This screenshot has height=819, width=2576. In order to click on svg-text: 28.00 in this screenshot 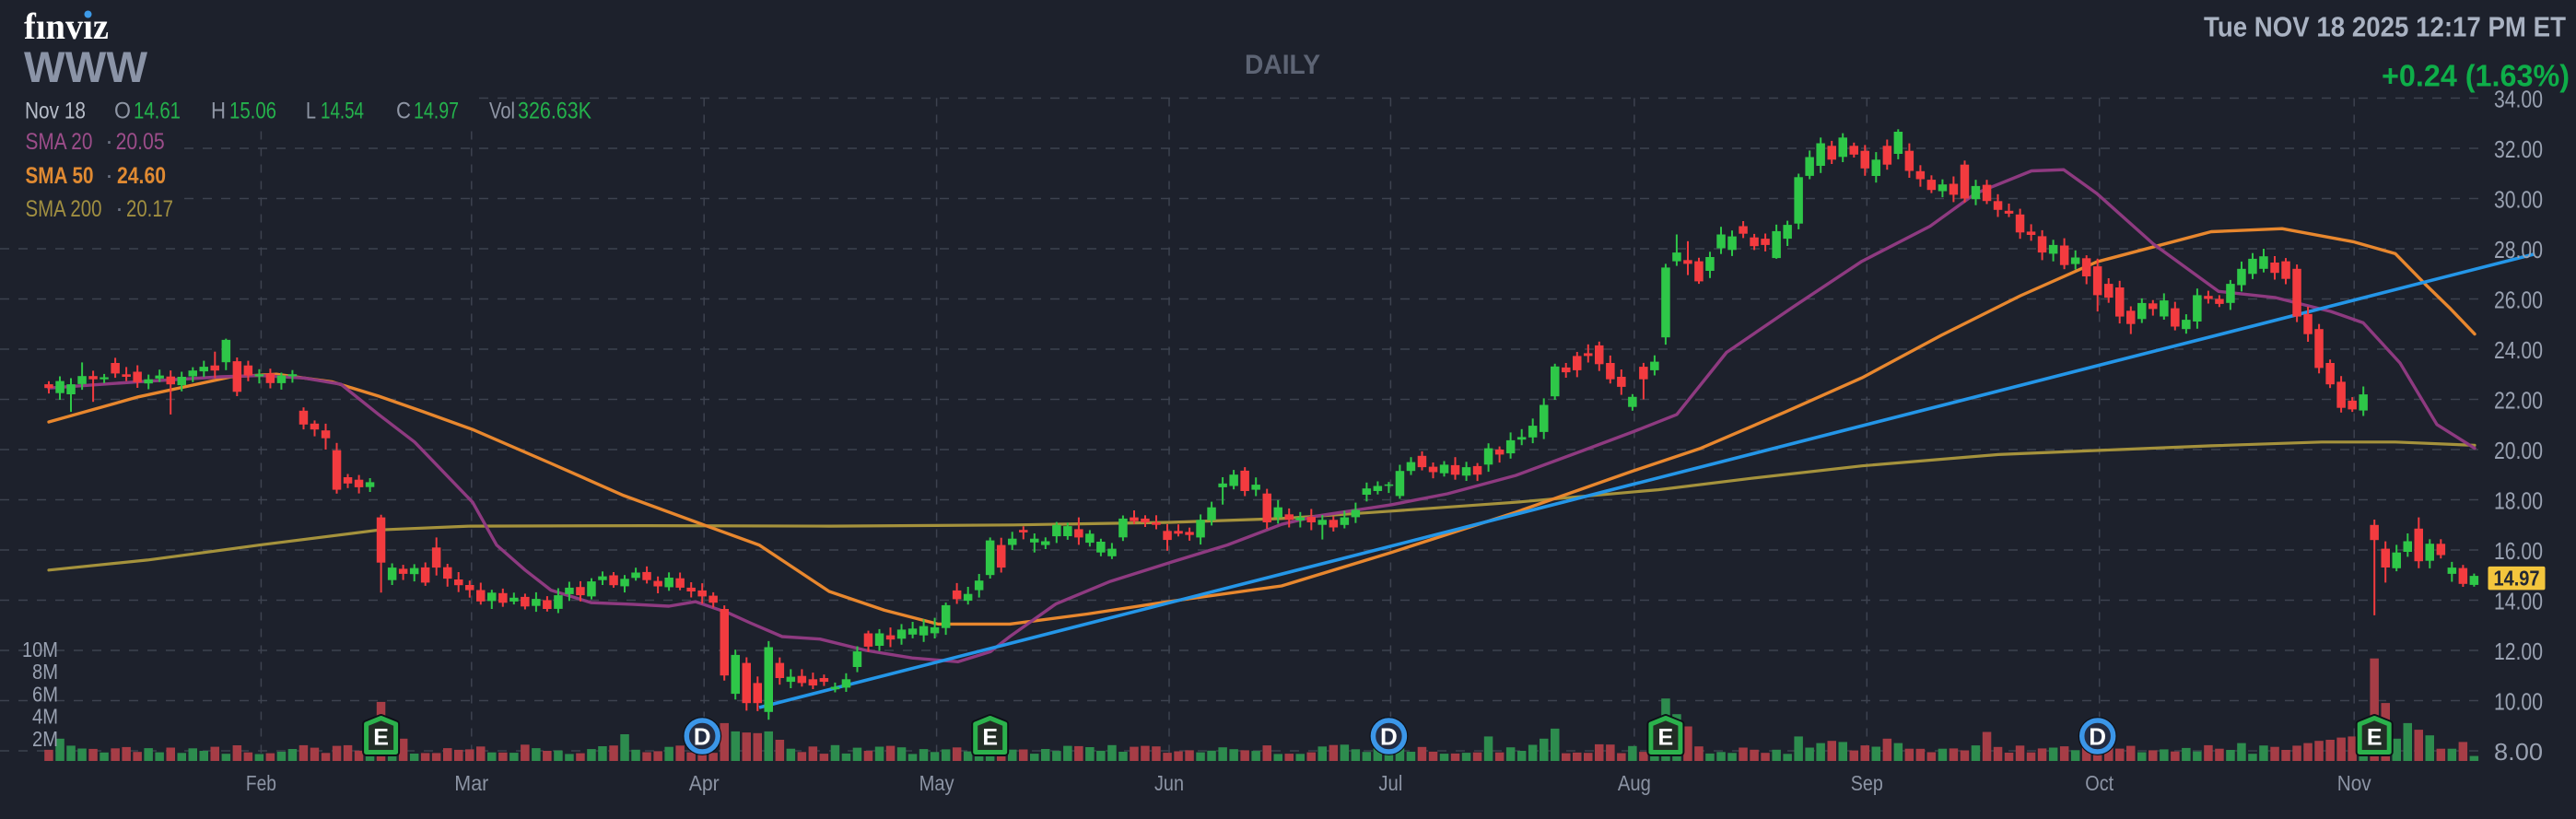, I will do `click(2518, 249)`.